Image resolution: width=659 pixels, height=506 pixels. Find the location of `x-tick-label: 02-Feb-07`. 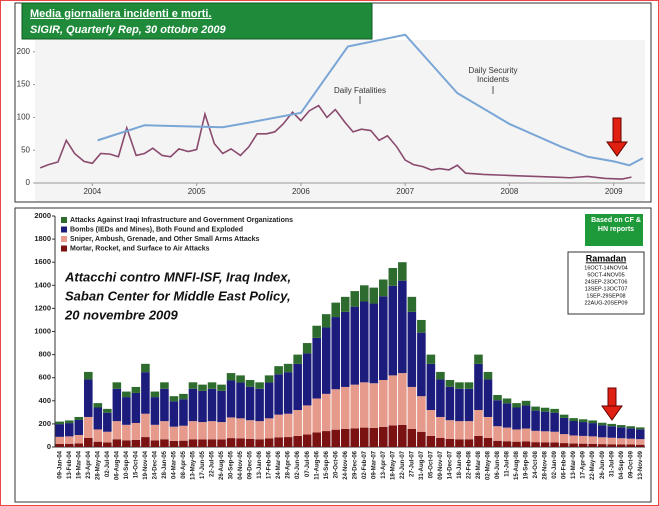

x-tick-label: 02-Feb-07 is located at coordinates (365, 464).